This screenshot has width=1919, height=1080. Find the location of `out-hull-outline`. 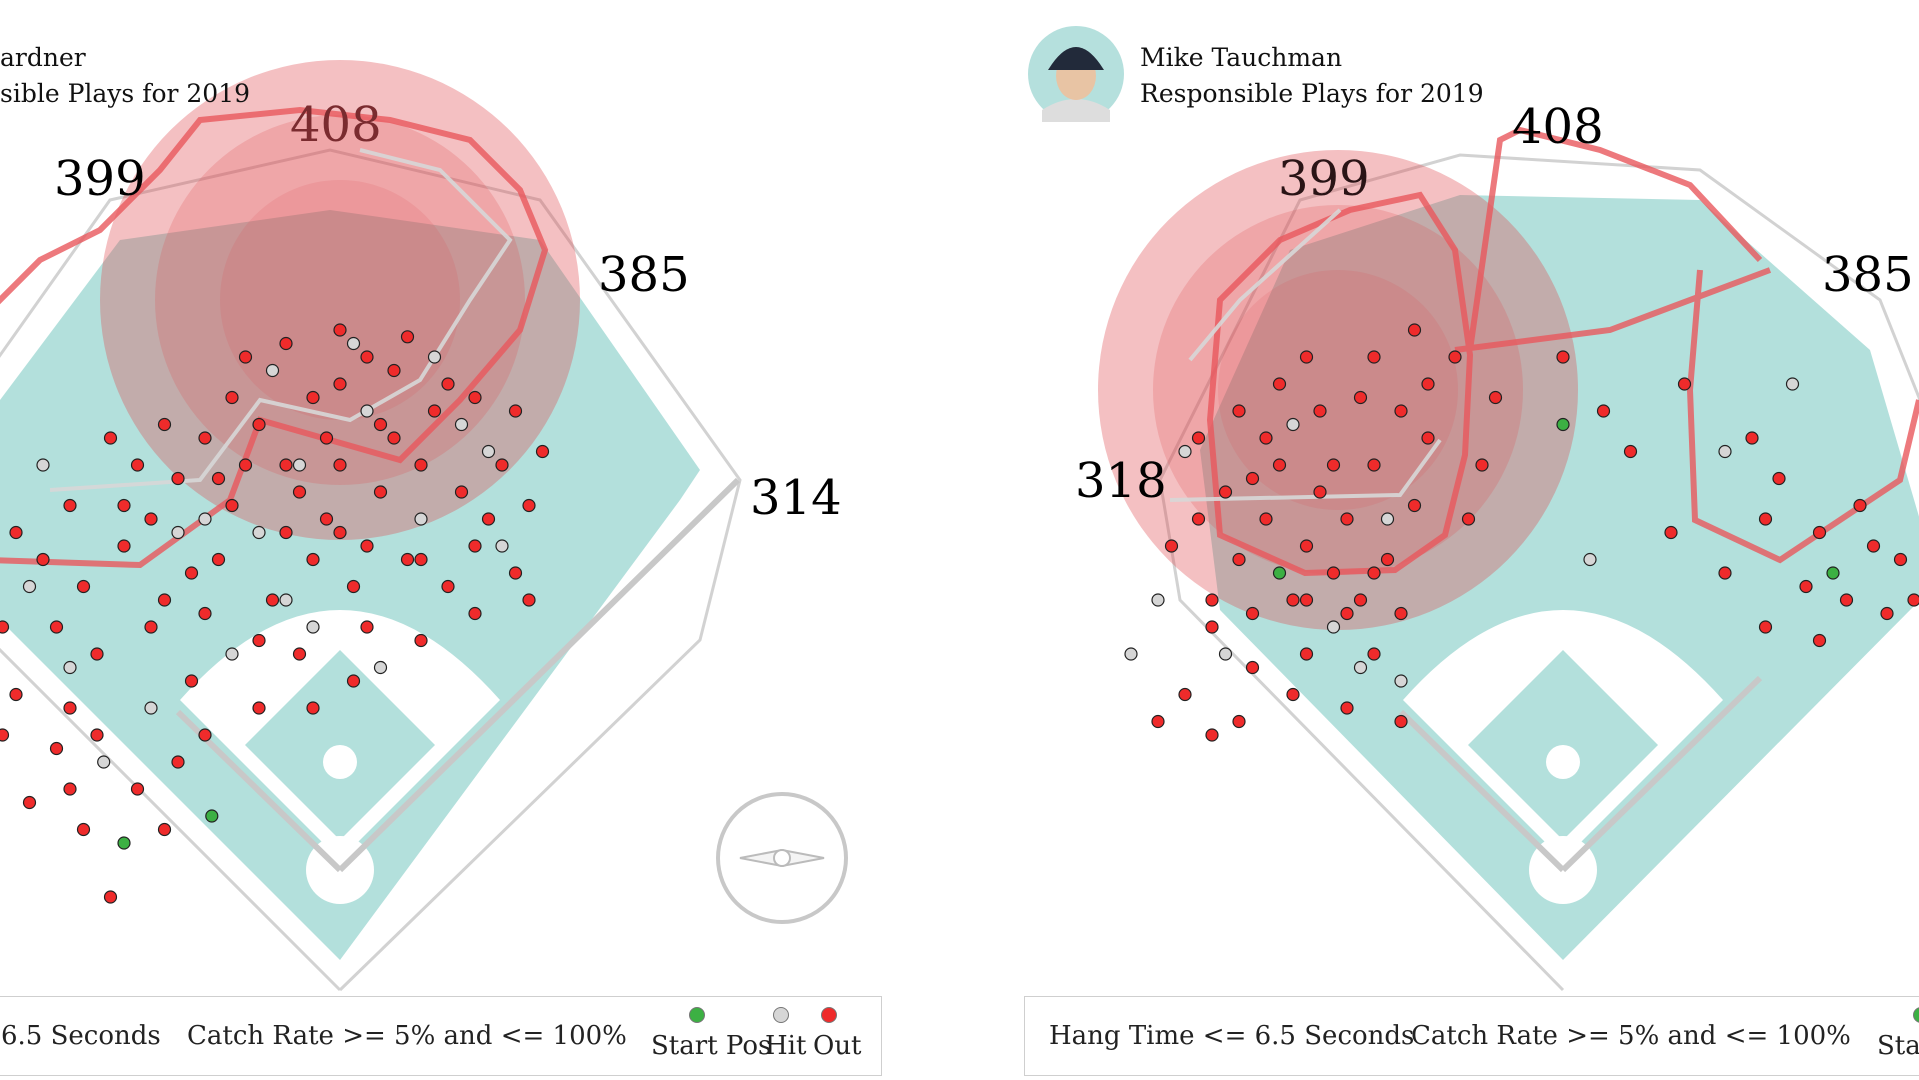

out-hull-outline is located at coordinates (274, 337).